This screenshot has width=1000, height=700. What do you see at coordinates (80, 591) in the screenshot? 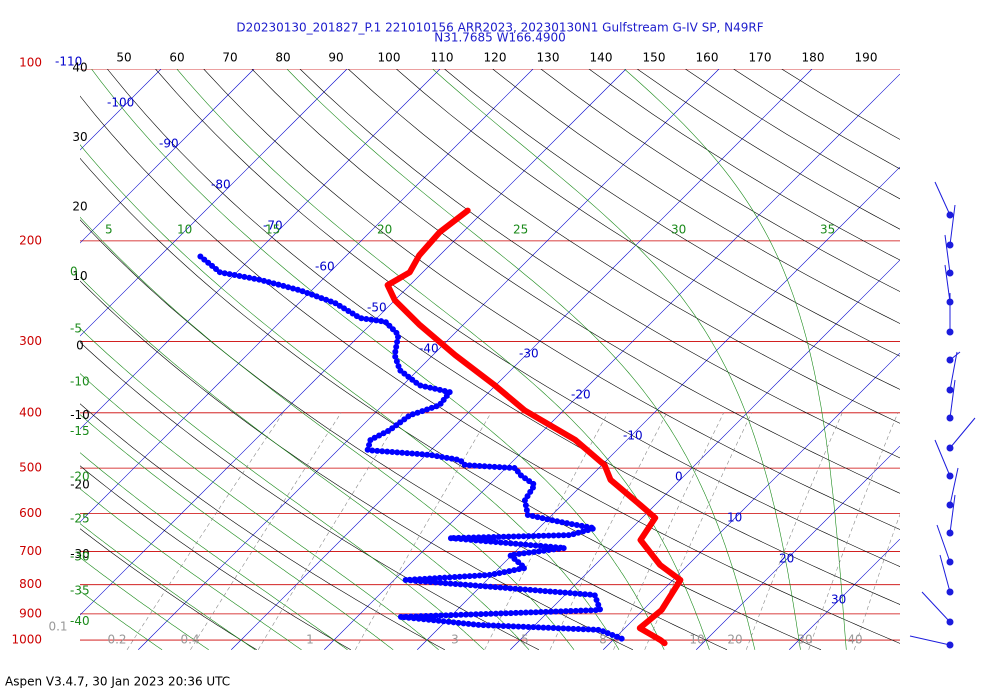
I see `moist-adiabat-label: -35` at bounding box center [80, 591].